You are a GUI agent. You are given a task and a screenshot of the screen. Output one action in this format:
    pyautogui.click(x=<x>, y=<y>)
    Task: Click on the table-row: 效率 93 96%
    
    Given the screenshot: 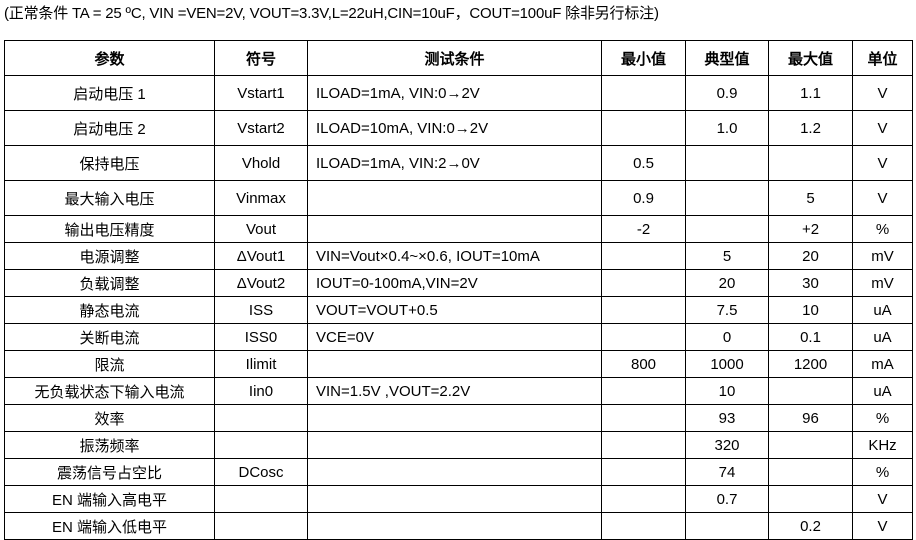 What is the action you would take?
    pyautogui.click(x=458, y=418)
    